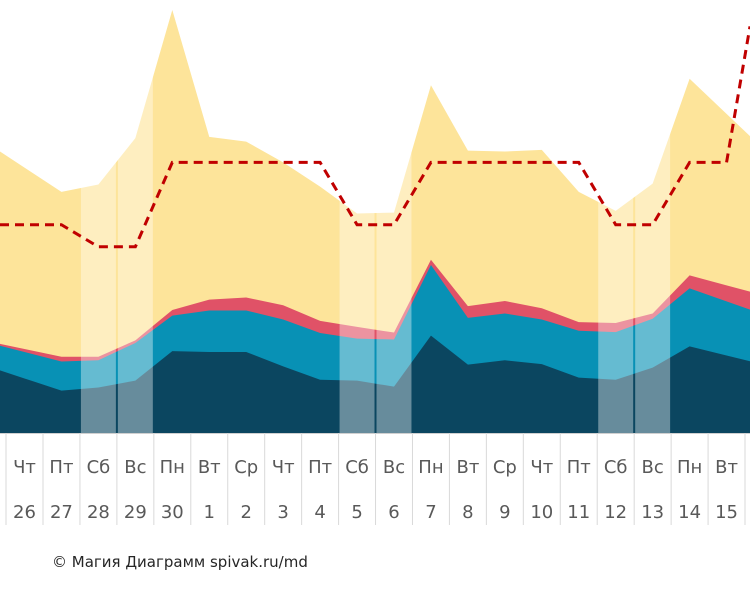 This screenshot has width=750, height=598. Describe the element at coordinates (356, 512) in the screenshot. I see `tick-day: 5` at that location.